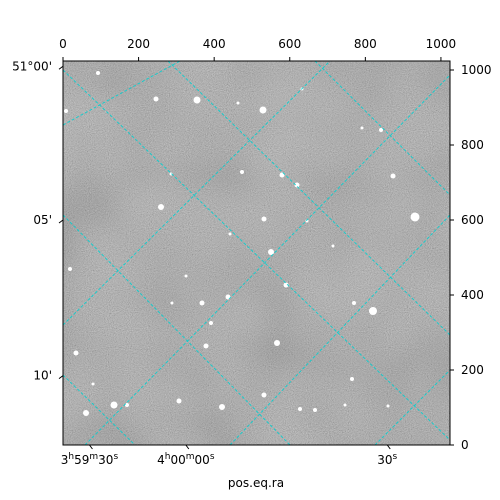 The image size is (500, 500). What do you see at coordinates (32, 66) in the screenshot?
I see `dec-tick-label: 51°00'` at bounding box center [32, 66].